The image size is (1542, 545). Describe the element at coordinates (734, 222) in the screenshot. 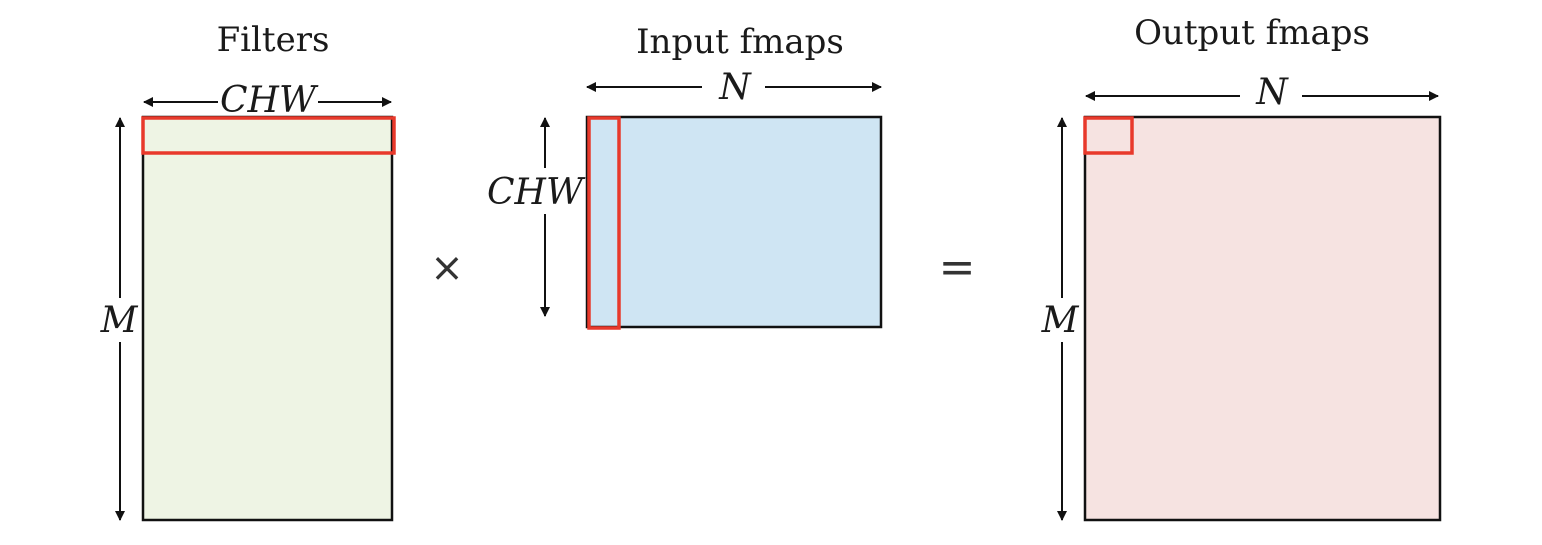

I see `input-matrix` at that location.